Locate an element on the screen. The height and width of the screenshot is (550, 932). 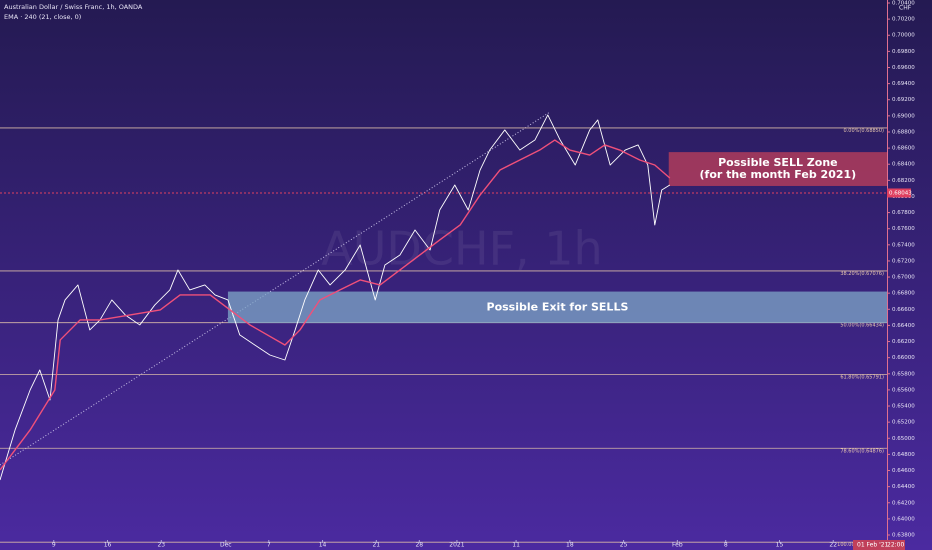
y-tick-label: 0.65600 is located at coordinates (903, 390).